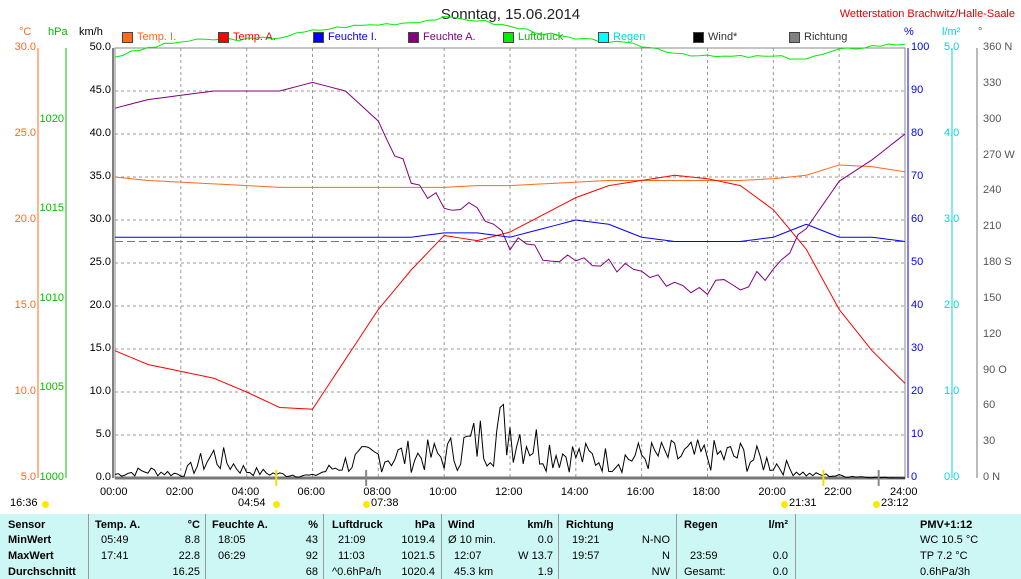 This screenshot has height=579, width=1021. What do you see at coordinates (25, 305) in the screenshot?
I see `tick-temp: 15.0` at bounding box center [25, 305].